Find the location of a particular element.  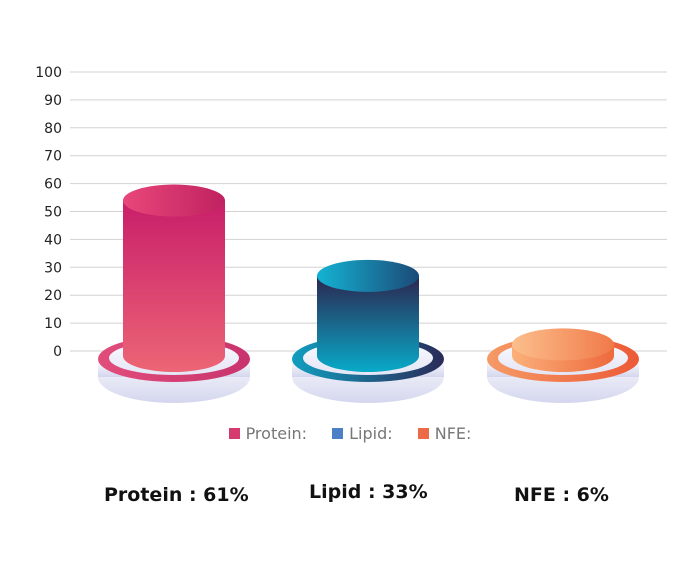

protein-percent-label: Protein : 61% is located at coordinates (176, 495).